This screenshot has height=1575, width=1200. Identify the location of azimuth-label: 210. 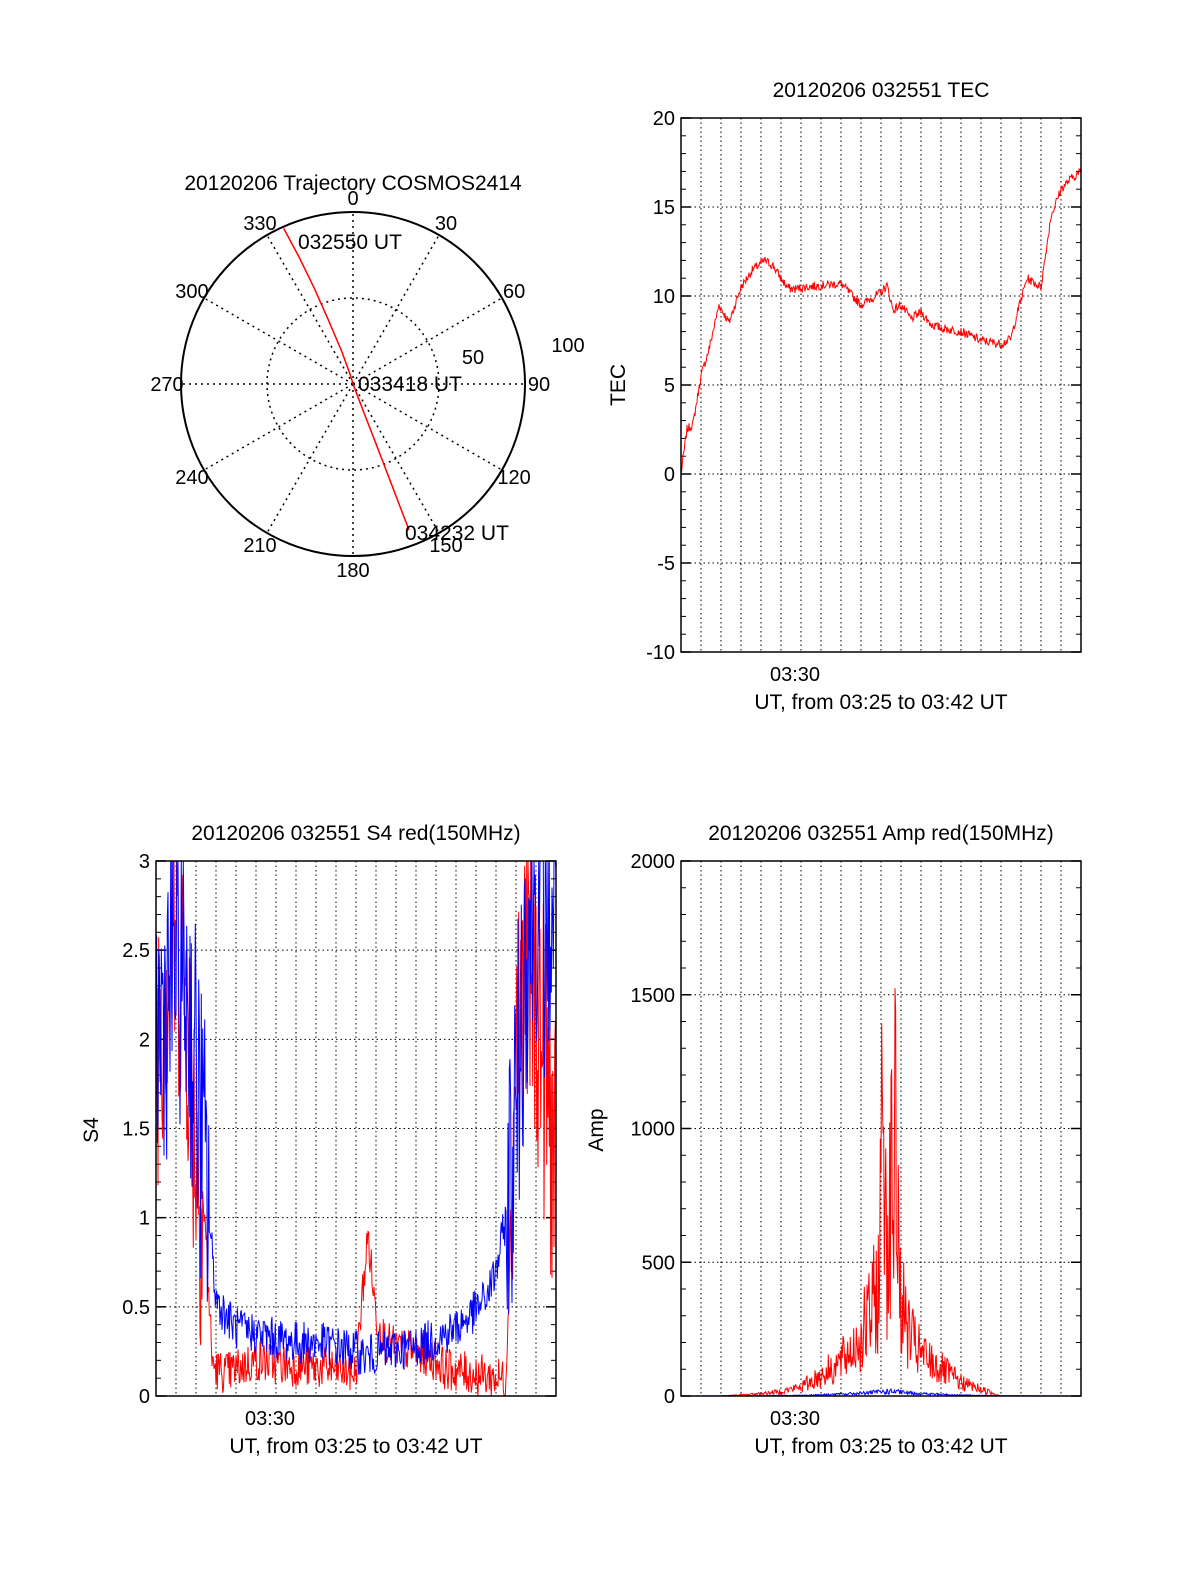
(259, 546).